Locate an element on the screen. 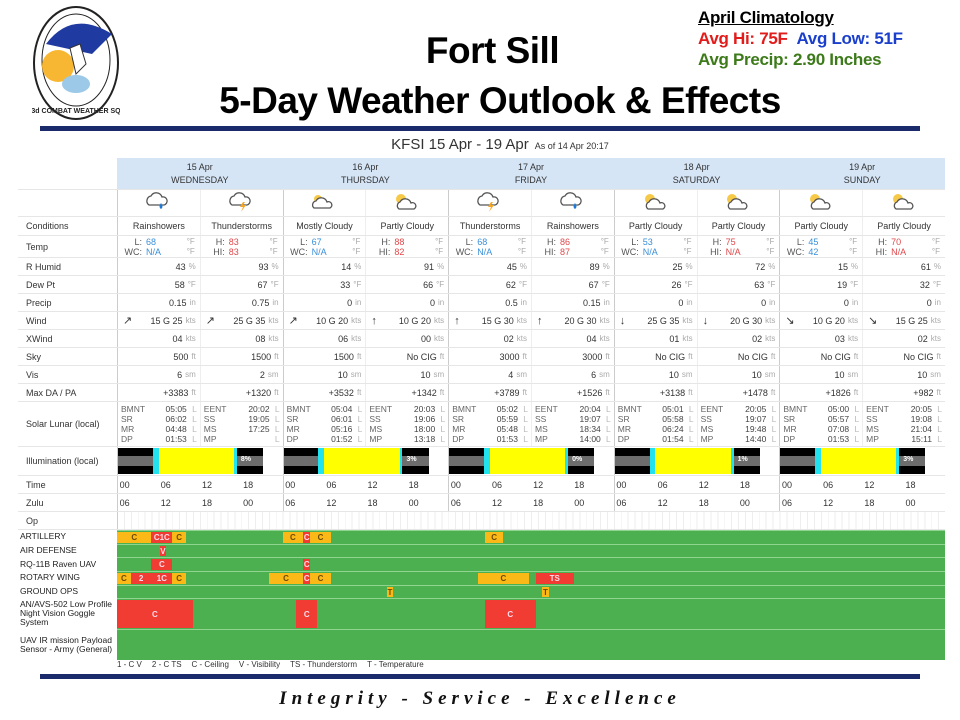  solar-event: SR is located at coordinates (127, 419).